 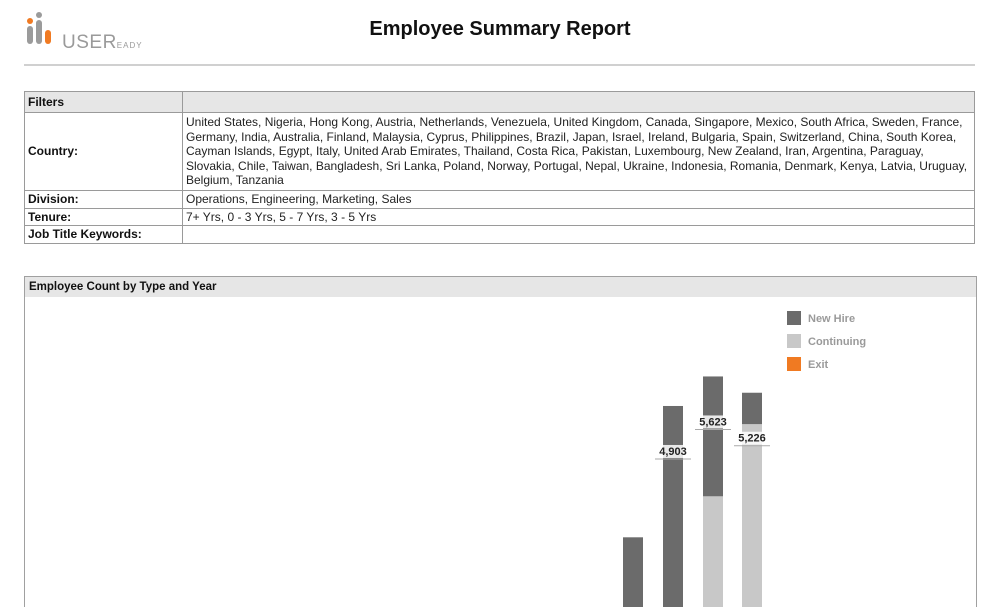 What do you see at coordinates (818, 365) in the screenshot?
I see `legend-label: Exit` at bounding box center [818, 365].